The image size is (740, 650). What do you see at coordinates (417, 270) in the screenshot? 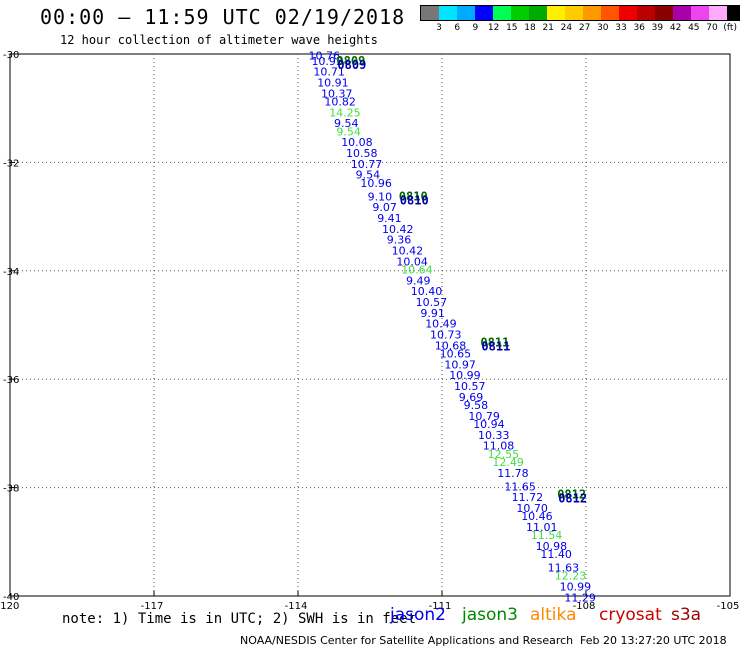
I see `wave-height-value: 10.64` at bounding box center [417, 270].